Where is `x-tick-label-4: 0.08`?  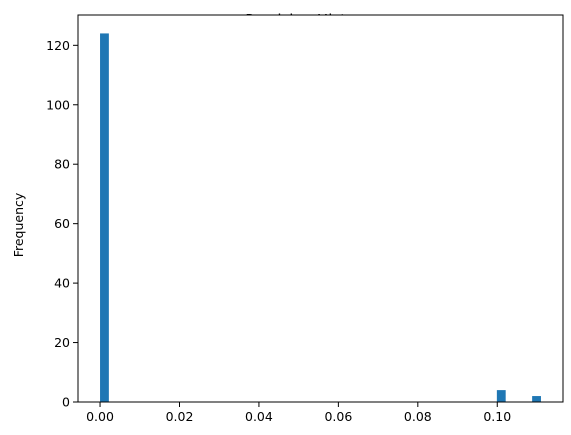 x-tick-label-4: 0.08 is located at coordinates (418, 416).